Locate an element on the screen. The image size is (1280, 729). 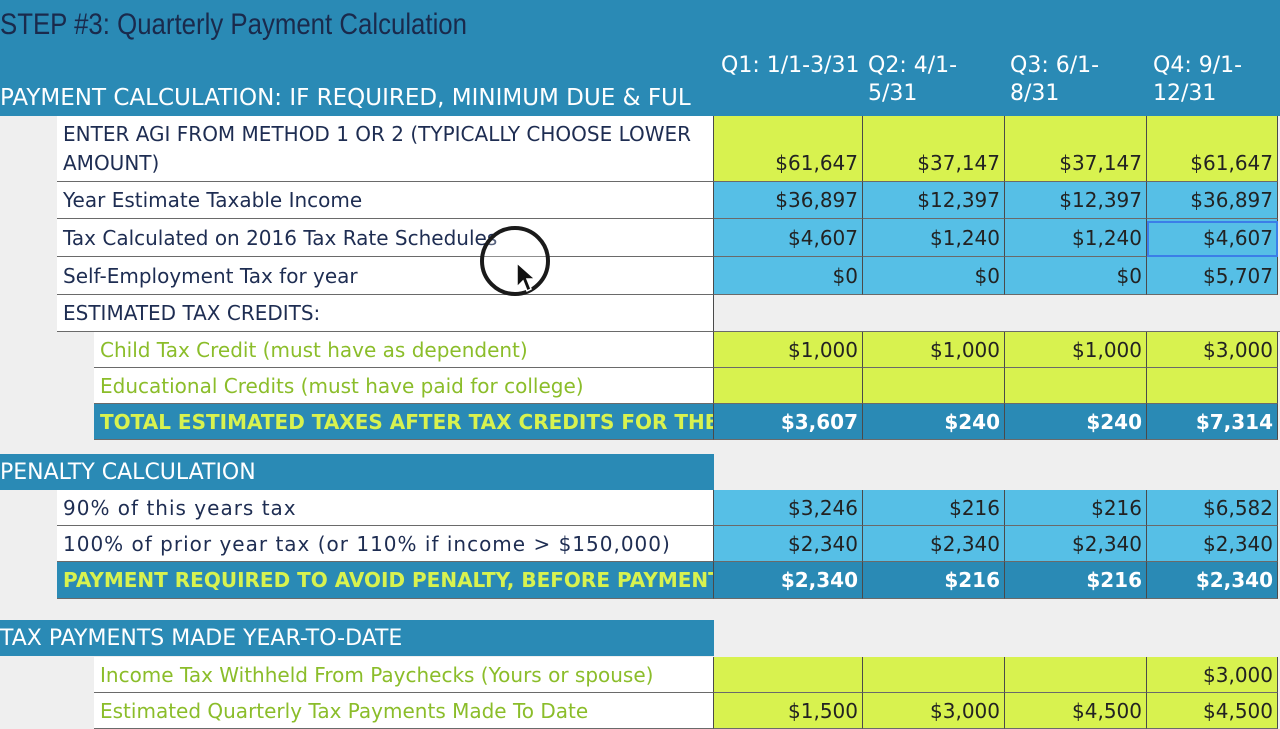
row-label-90-percent-tax: 90% of this years tax is located at coordinates (385, 508).